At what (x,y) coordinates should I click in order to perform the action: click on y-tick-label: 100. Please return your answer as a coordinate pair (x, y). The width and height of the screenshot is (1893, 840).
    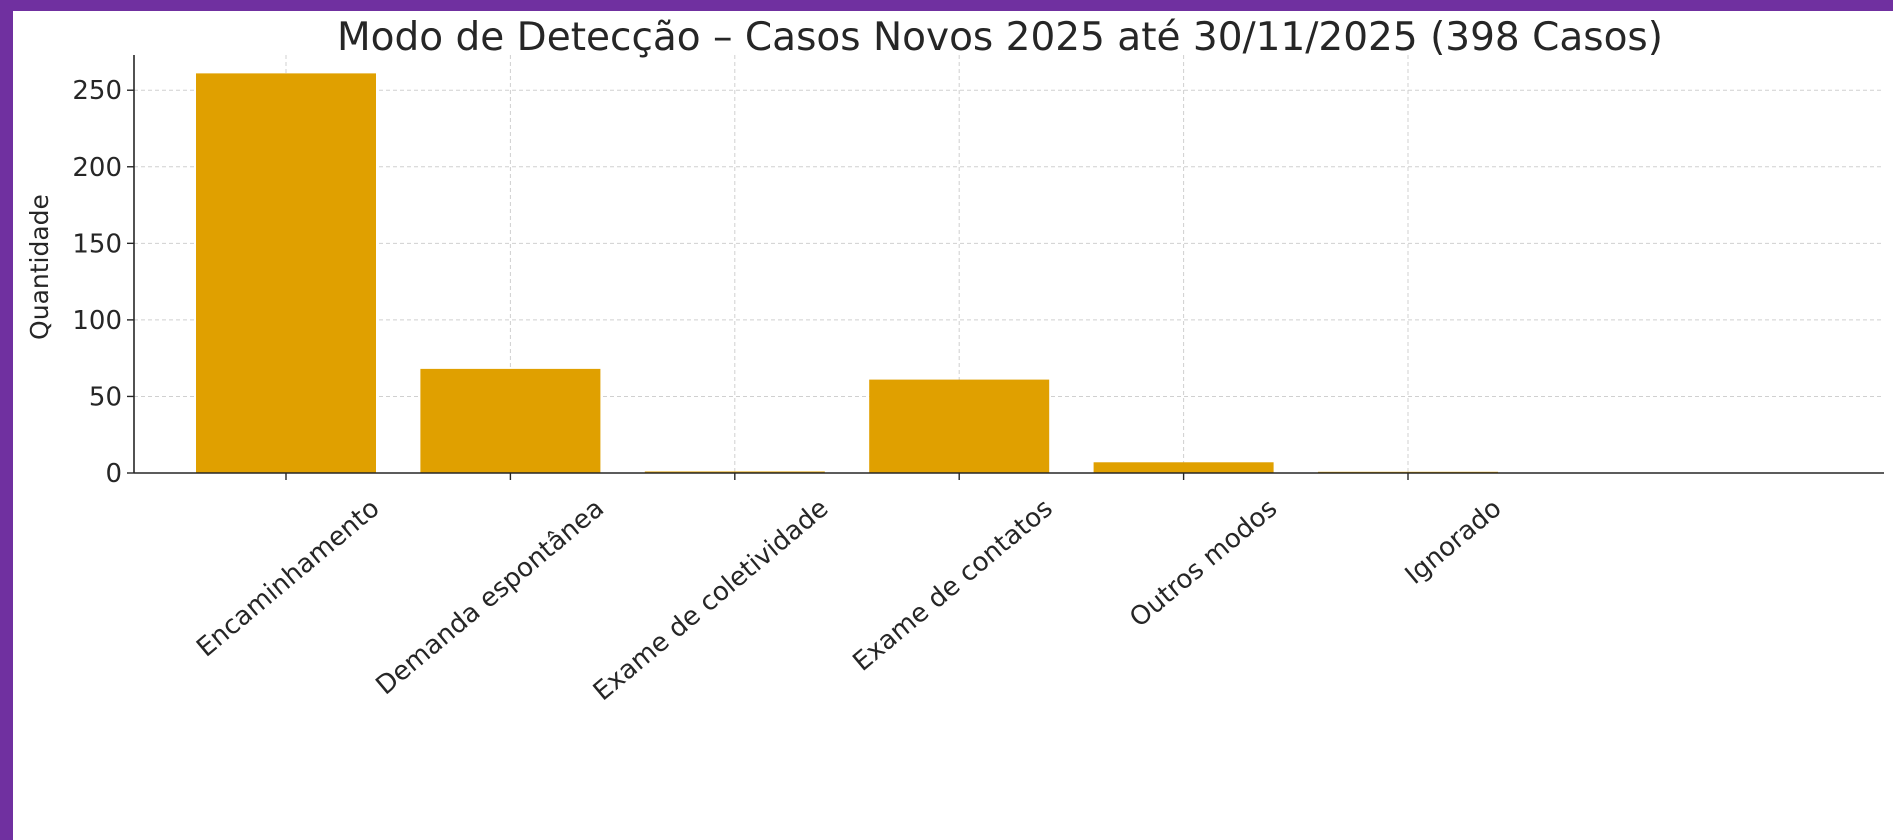
    Looking at the image, I should click on (97, 321).